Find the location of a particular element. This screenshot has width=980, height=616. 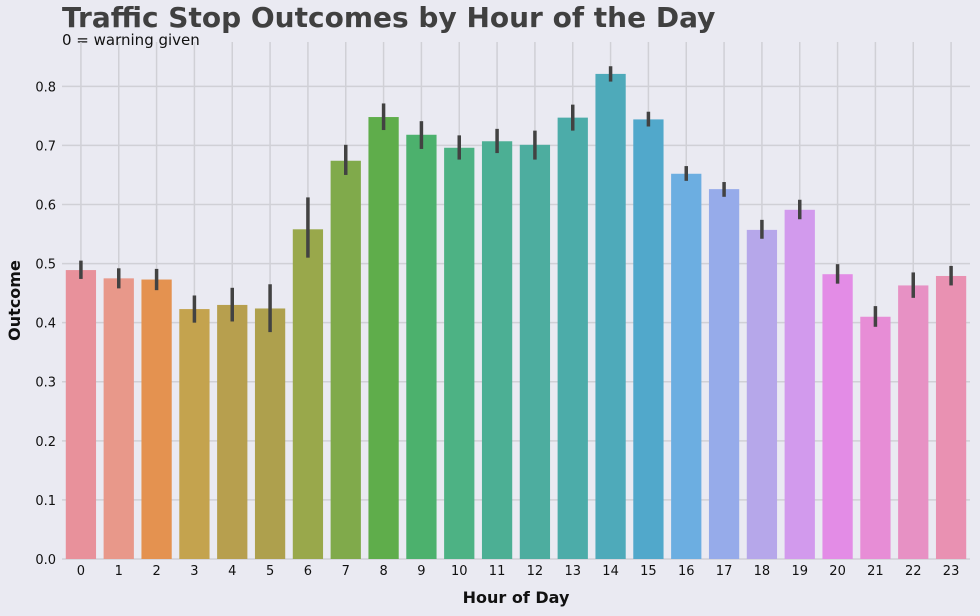

x-tick-label: 11 is located at coordinates (497, 571).